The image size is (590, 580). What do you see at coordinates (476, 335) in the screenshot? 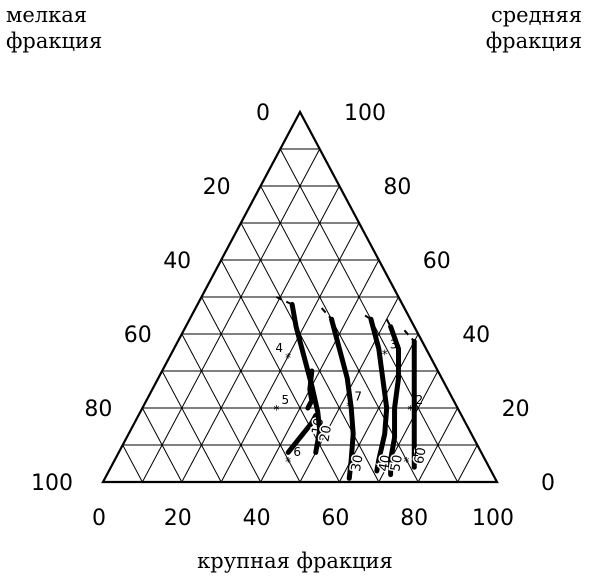
I see `tick-label-medium: 40` at bounding box center [476, 335].